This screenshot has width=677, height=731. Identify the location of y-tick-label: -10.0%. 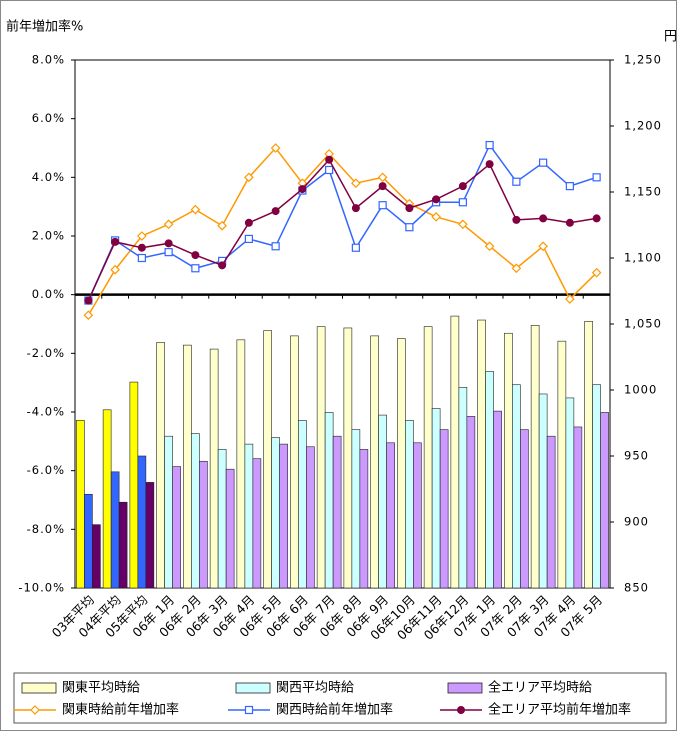
(41, 588).